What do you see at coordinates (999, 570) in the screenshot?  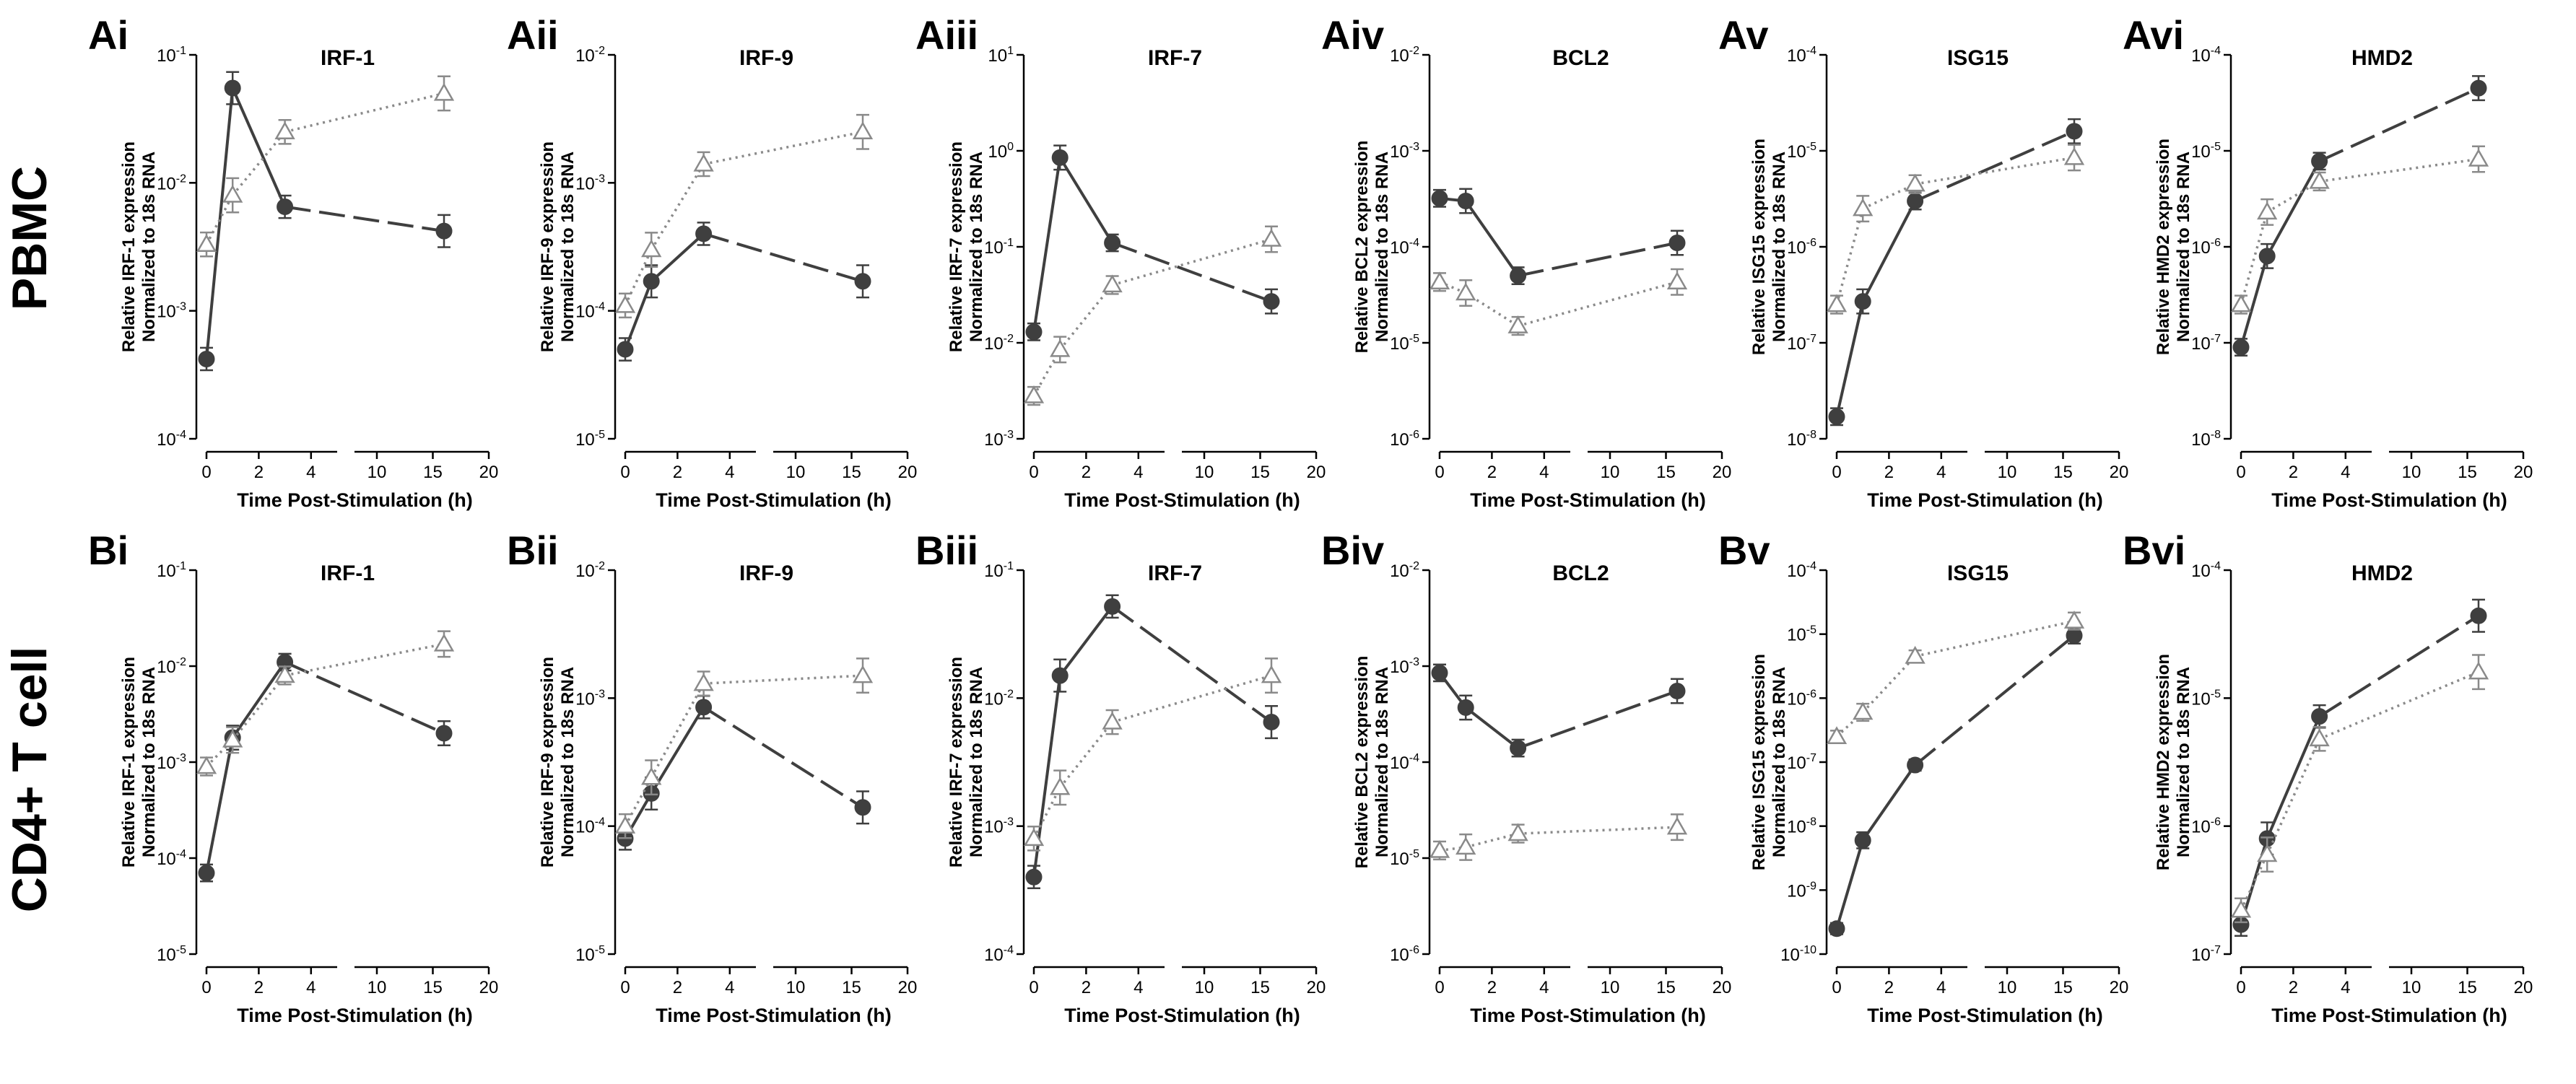 I see `y-tick-label: 10⁻¹` at bounding box center [999, 570].